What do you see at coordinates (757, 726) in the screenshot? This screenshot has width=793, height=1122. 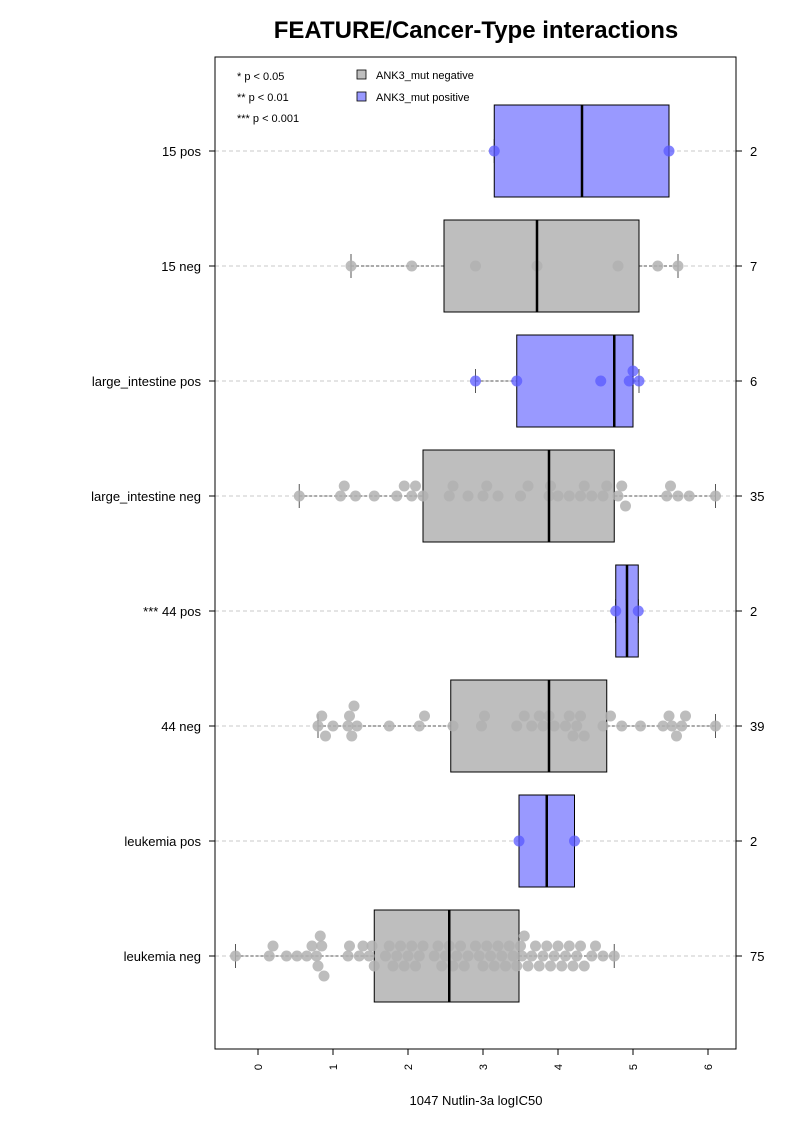 I see `group-count: 39` at bounding box center [757, 726].